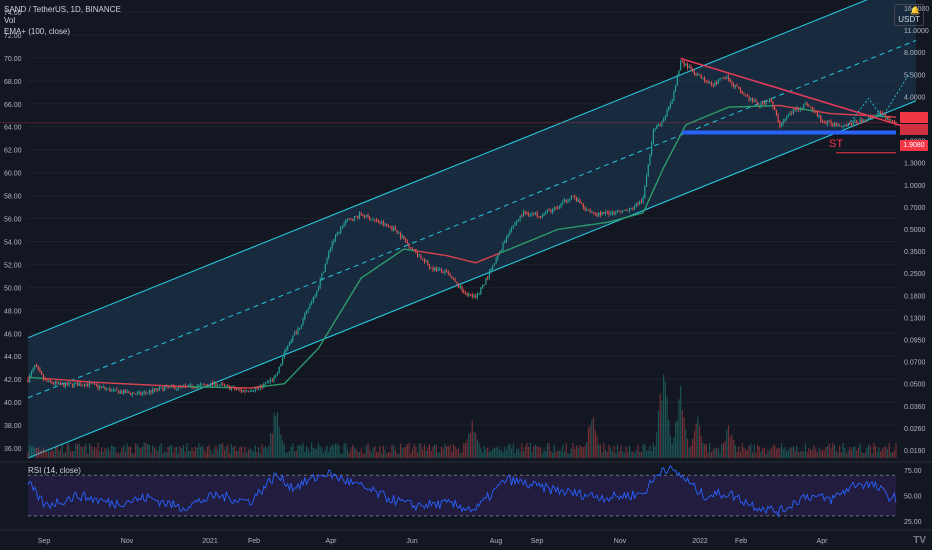  What do you see at coordinates (54, 470) in the screenshot?
I see `rsi-legend: RSI (14, close)` at bounding box center [54, 470].